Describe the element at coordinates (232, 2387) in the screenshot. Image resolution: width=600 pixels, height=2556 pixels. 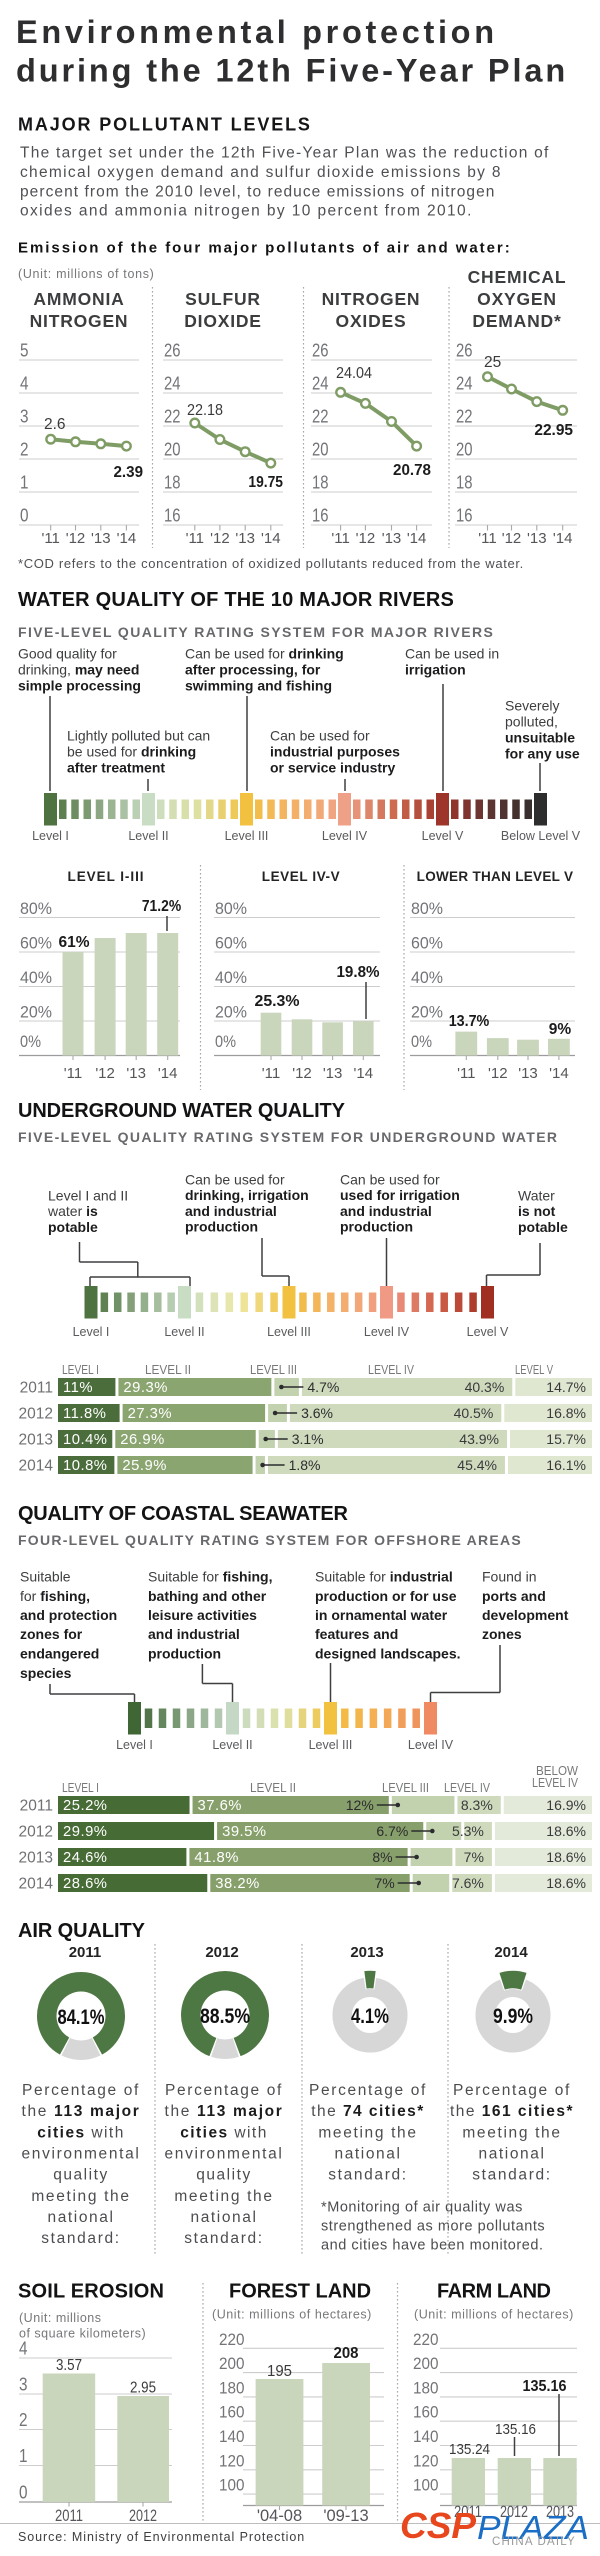
I see `svg-text: 180` at that location.